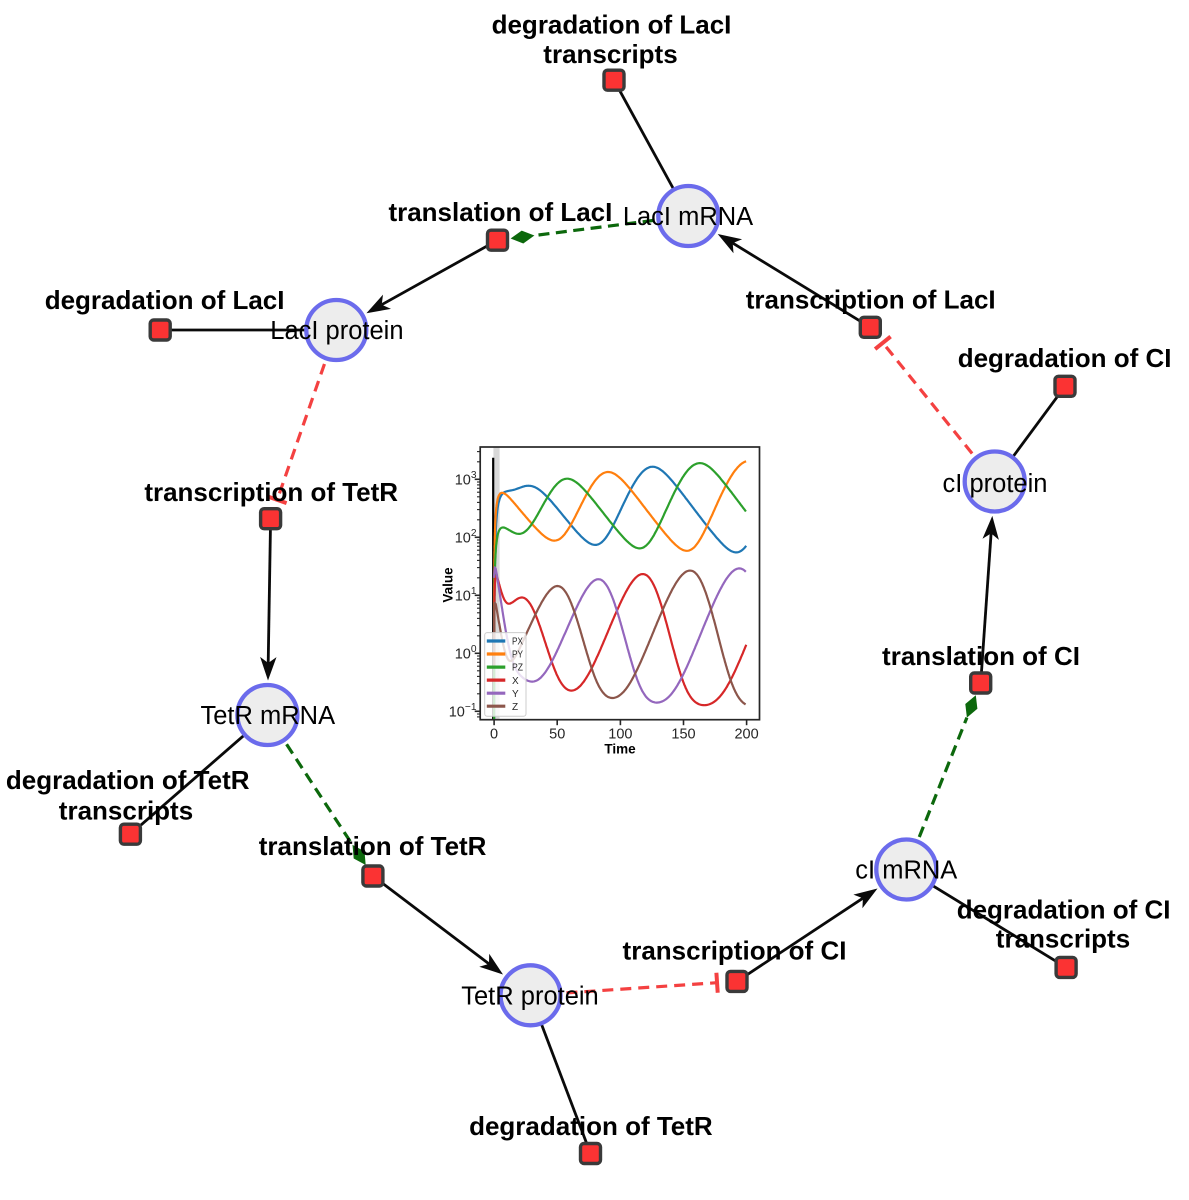 The height and width of the screenshot is (1200, 1189). Describe the element at coordinates (500, 212) in the screenshot. I see `svg-text: translation of LacI` at that location.